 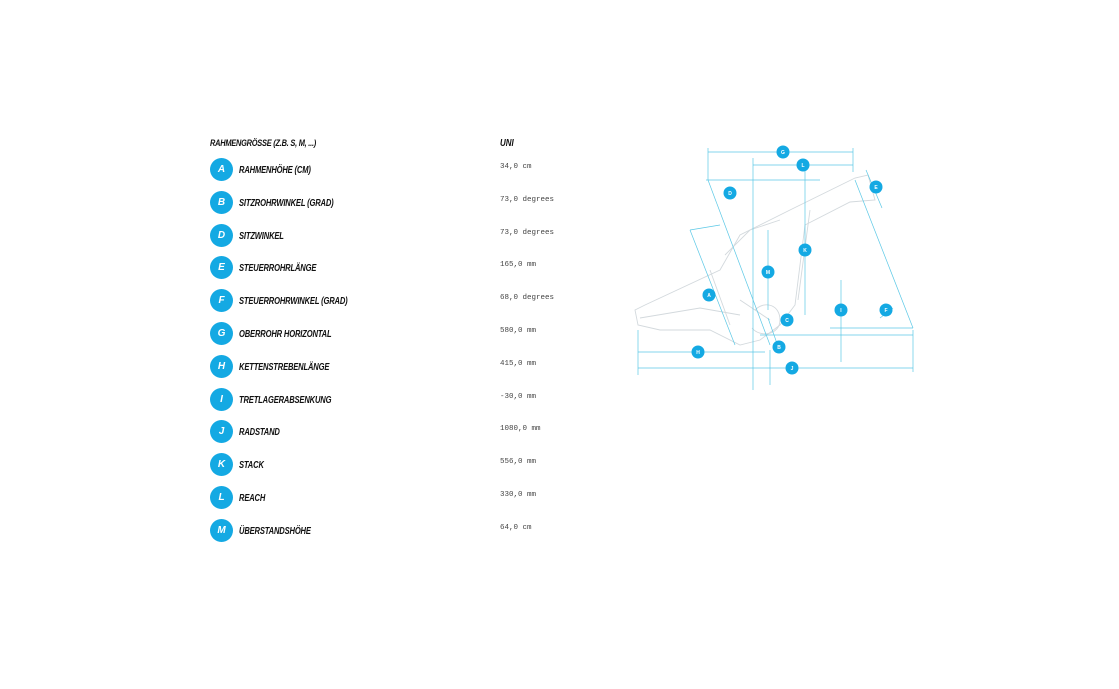 I want to click on marker-h: H, so click(x=698, y=352).